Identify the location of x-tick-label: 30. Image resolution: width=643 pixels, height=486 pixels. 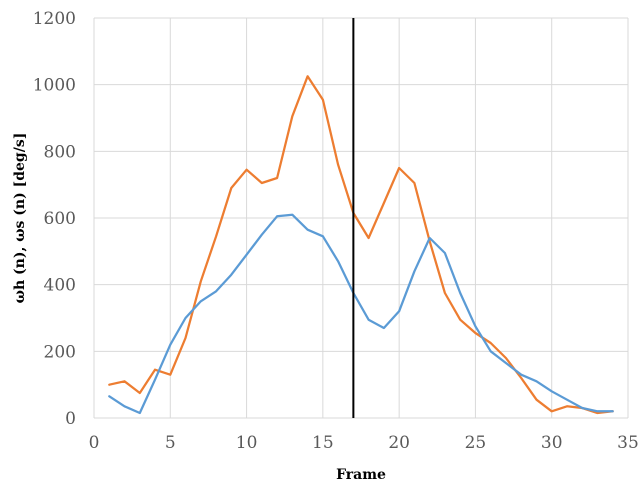
(552, 443).